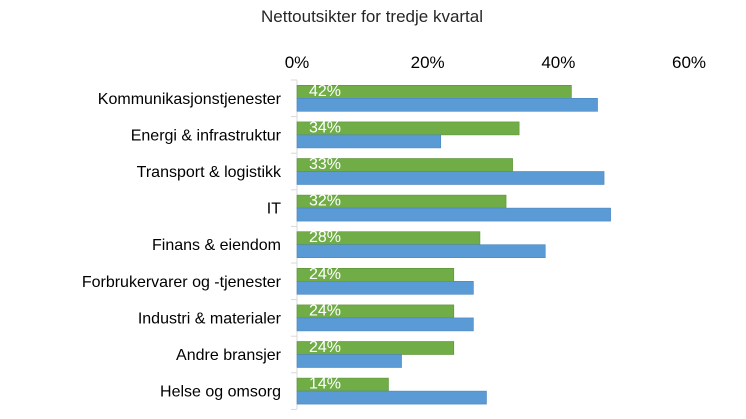 The height and width of the screenshot is (419, 746). Describe the element at coordinates (209, 172) in the screenshot. I see `category-label: Transport & logistikk` at that location.